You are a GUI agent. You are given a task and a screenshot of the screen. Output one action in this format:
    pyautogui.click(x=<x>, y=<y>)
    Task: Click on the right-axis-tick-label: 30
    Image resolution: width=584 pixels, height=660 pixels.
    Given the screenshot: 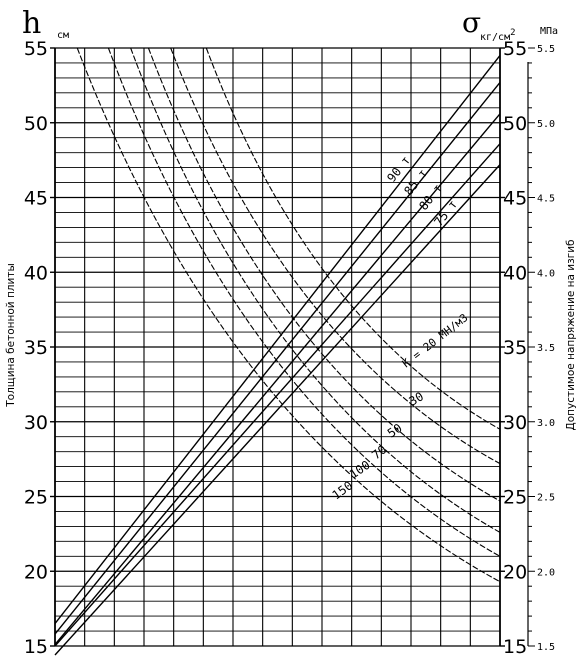 What is the action you would take?
    pyautogui.click(x=515, y=423)
    